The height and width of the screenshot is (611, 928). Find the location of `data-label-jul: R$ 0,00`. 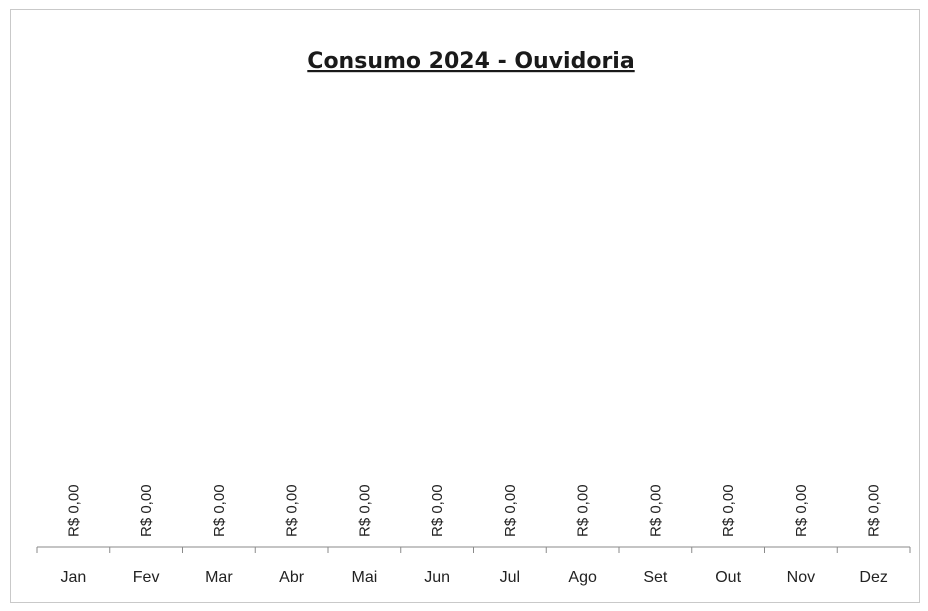

data-label-jul: R$ 0,00 is located at coordinates (510, 510).